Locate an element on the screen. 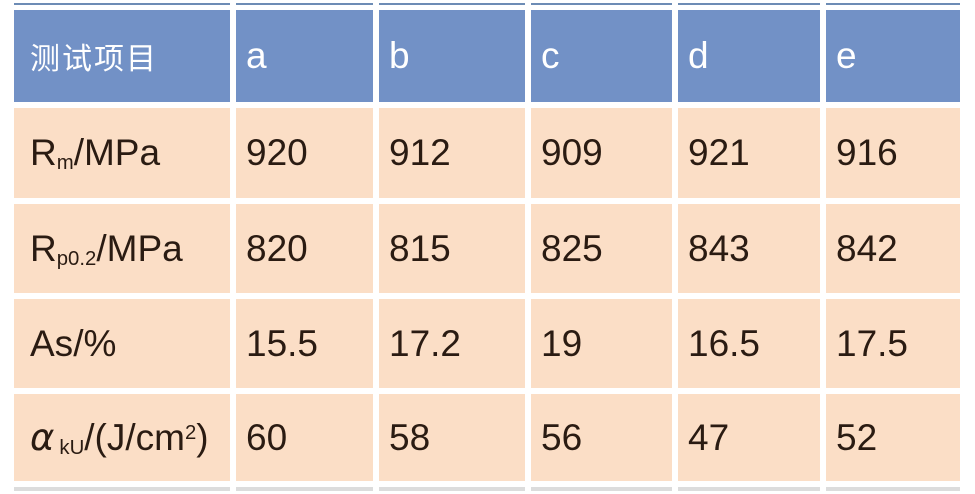 Image resolution: width=975 pixels, height=494 pixels. header-cell-e: e is located at coordinates (893, 56).